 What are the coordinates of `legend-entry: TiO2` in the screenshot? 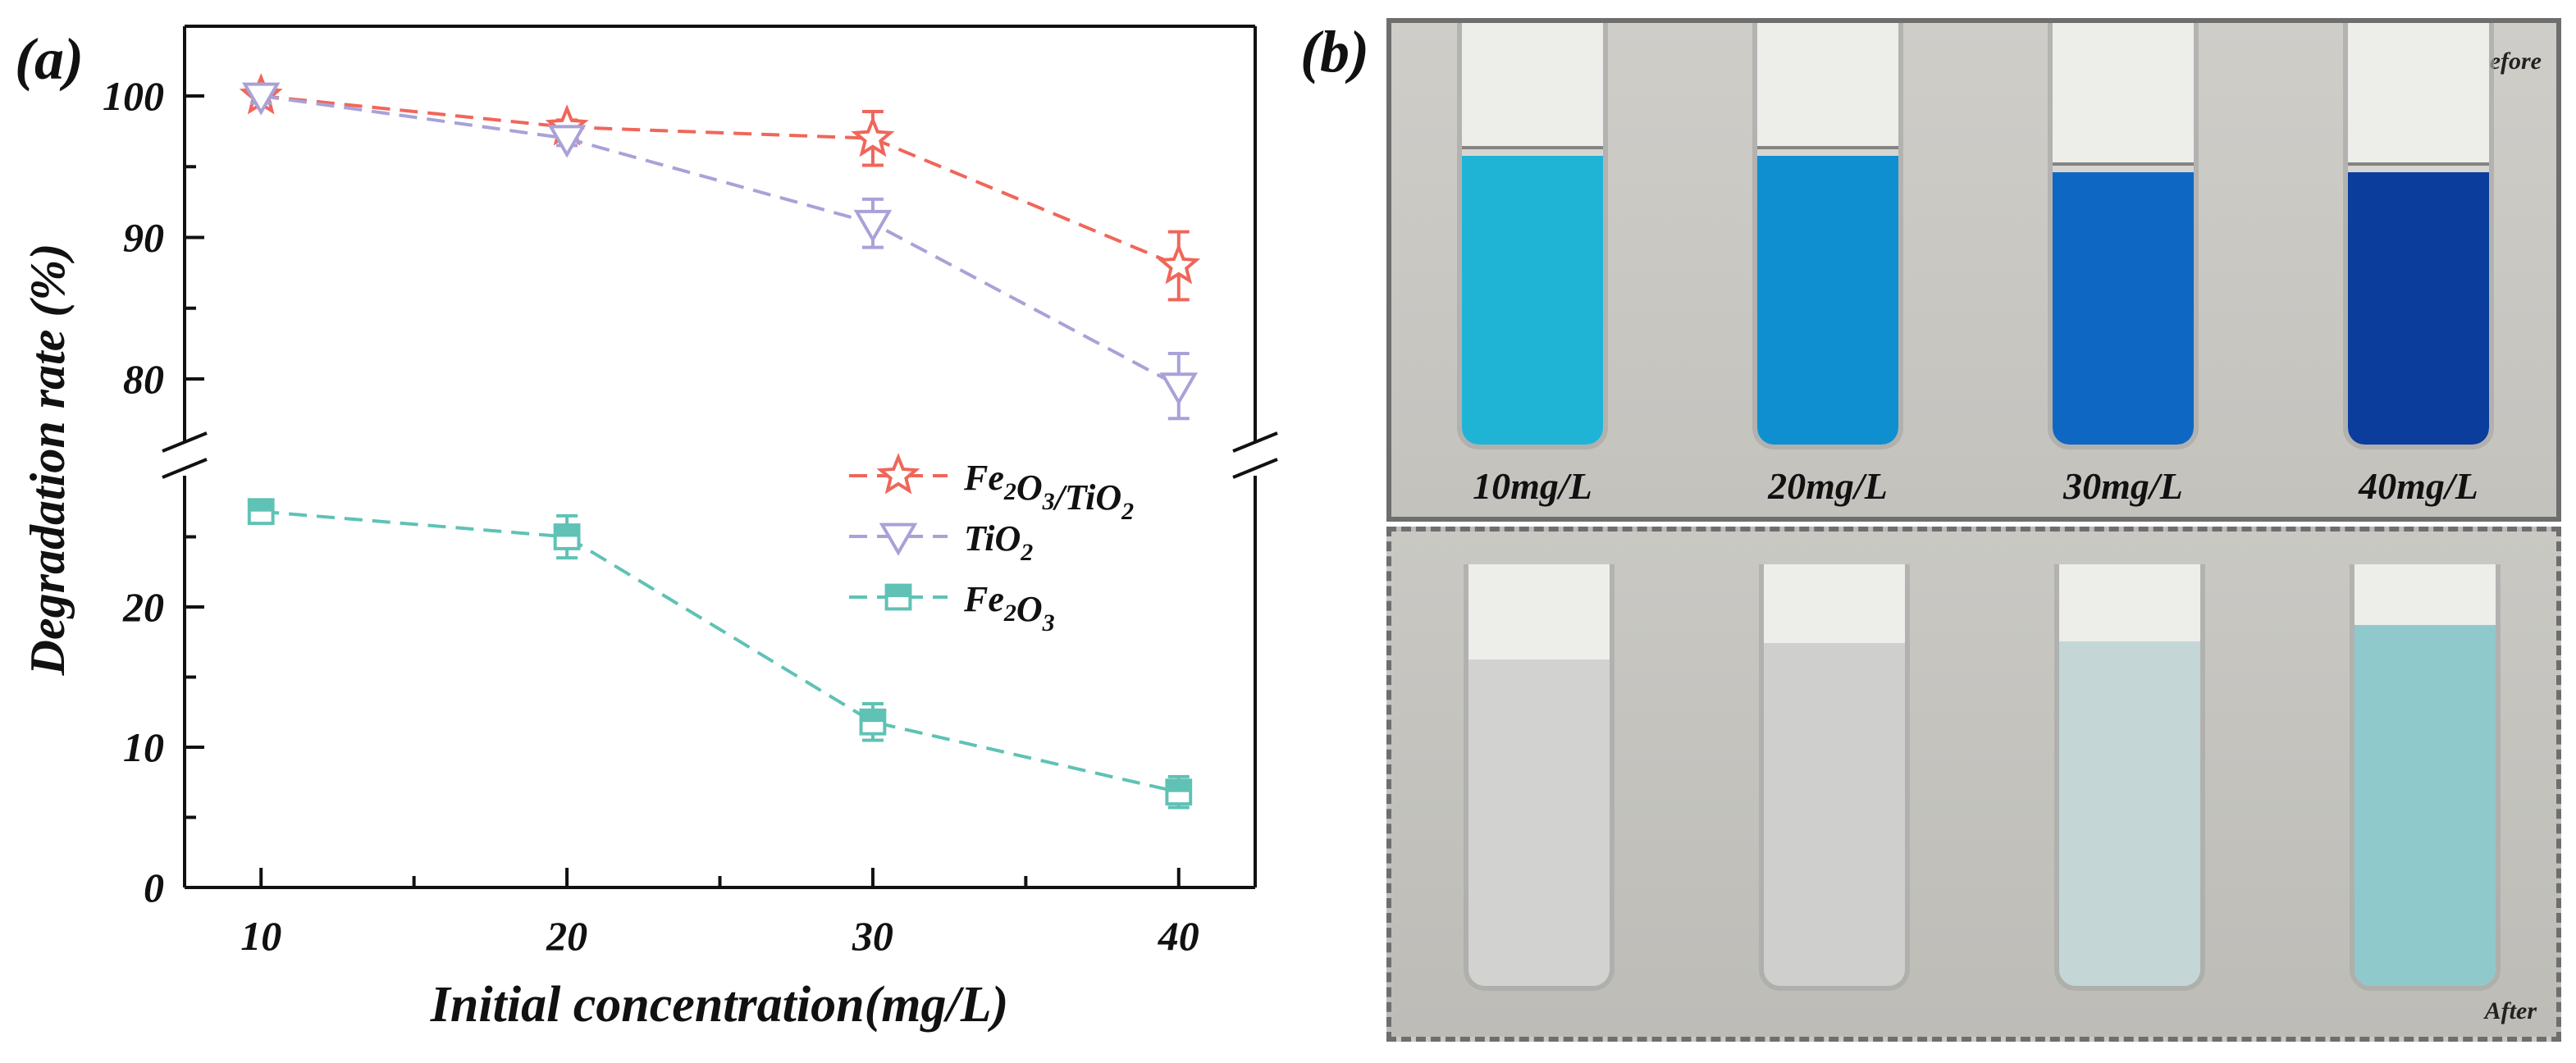 It's located at (941, 542).